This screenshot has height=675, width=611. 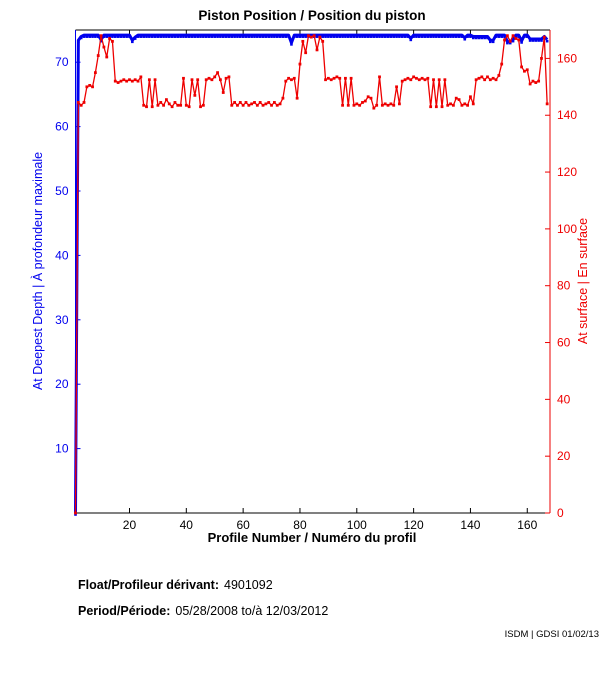 I want to click on y-tick-label-right: 140, so click(x=567, y=115).